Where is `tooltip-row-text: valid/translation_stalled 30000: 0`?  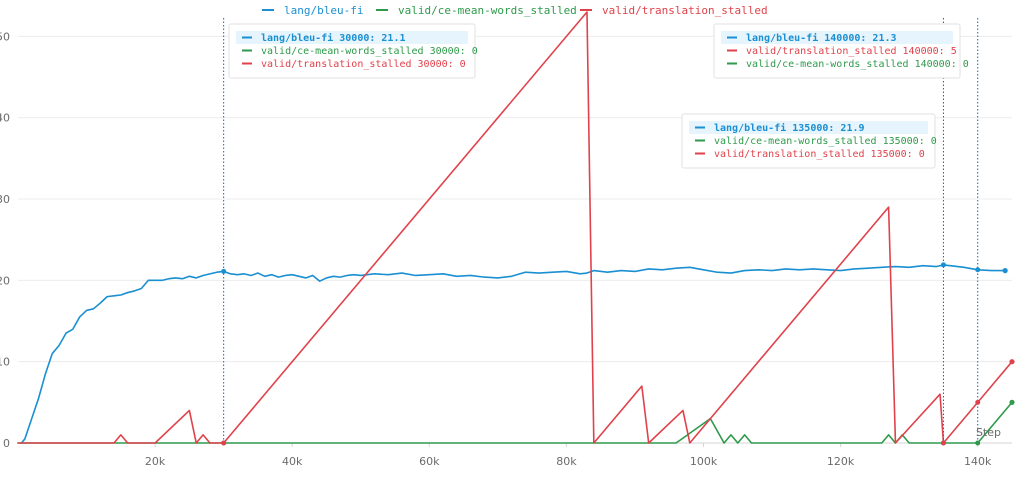
tooltip-row-text: valid/translation_stalled 30000: 0 is located at coordinates (363, 64).